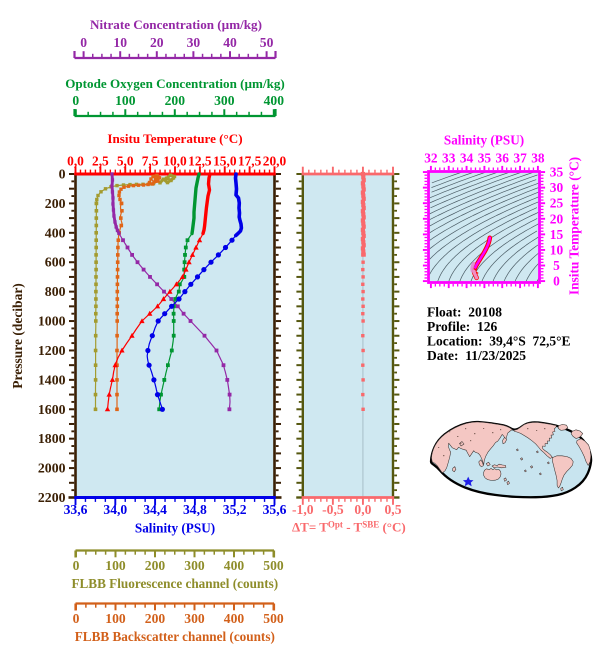  Describe the element at coordinates (52, 409) in the screenshot. I see `svg-text: 1600` at that location.